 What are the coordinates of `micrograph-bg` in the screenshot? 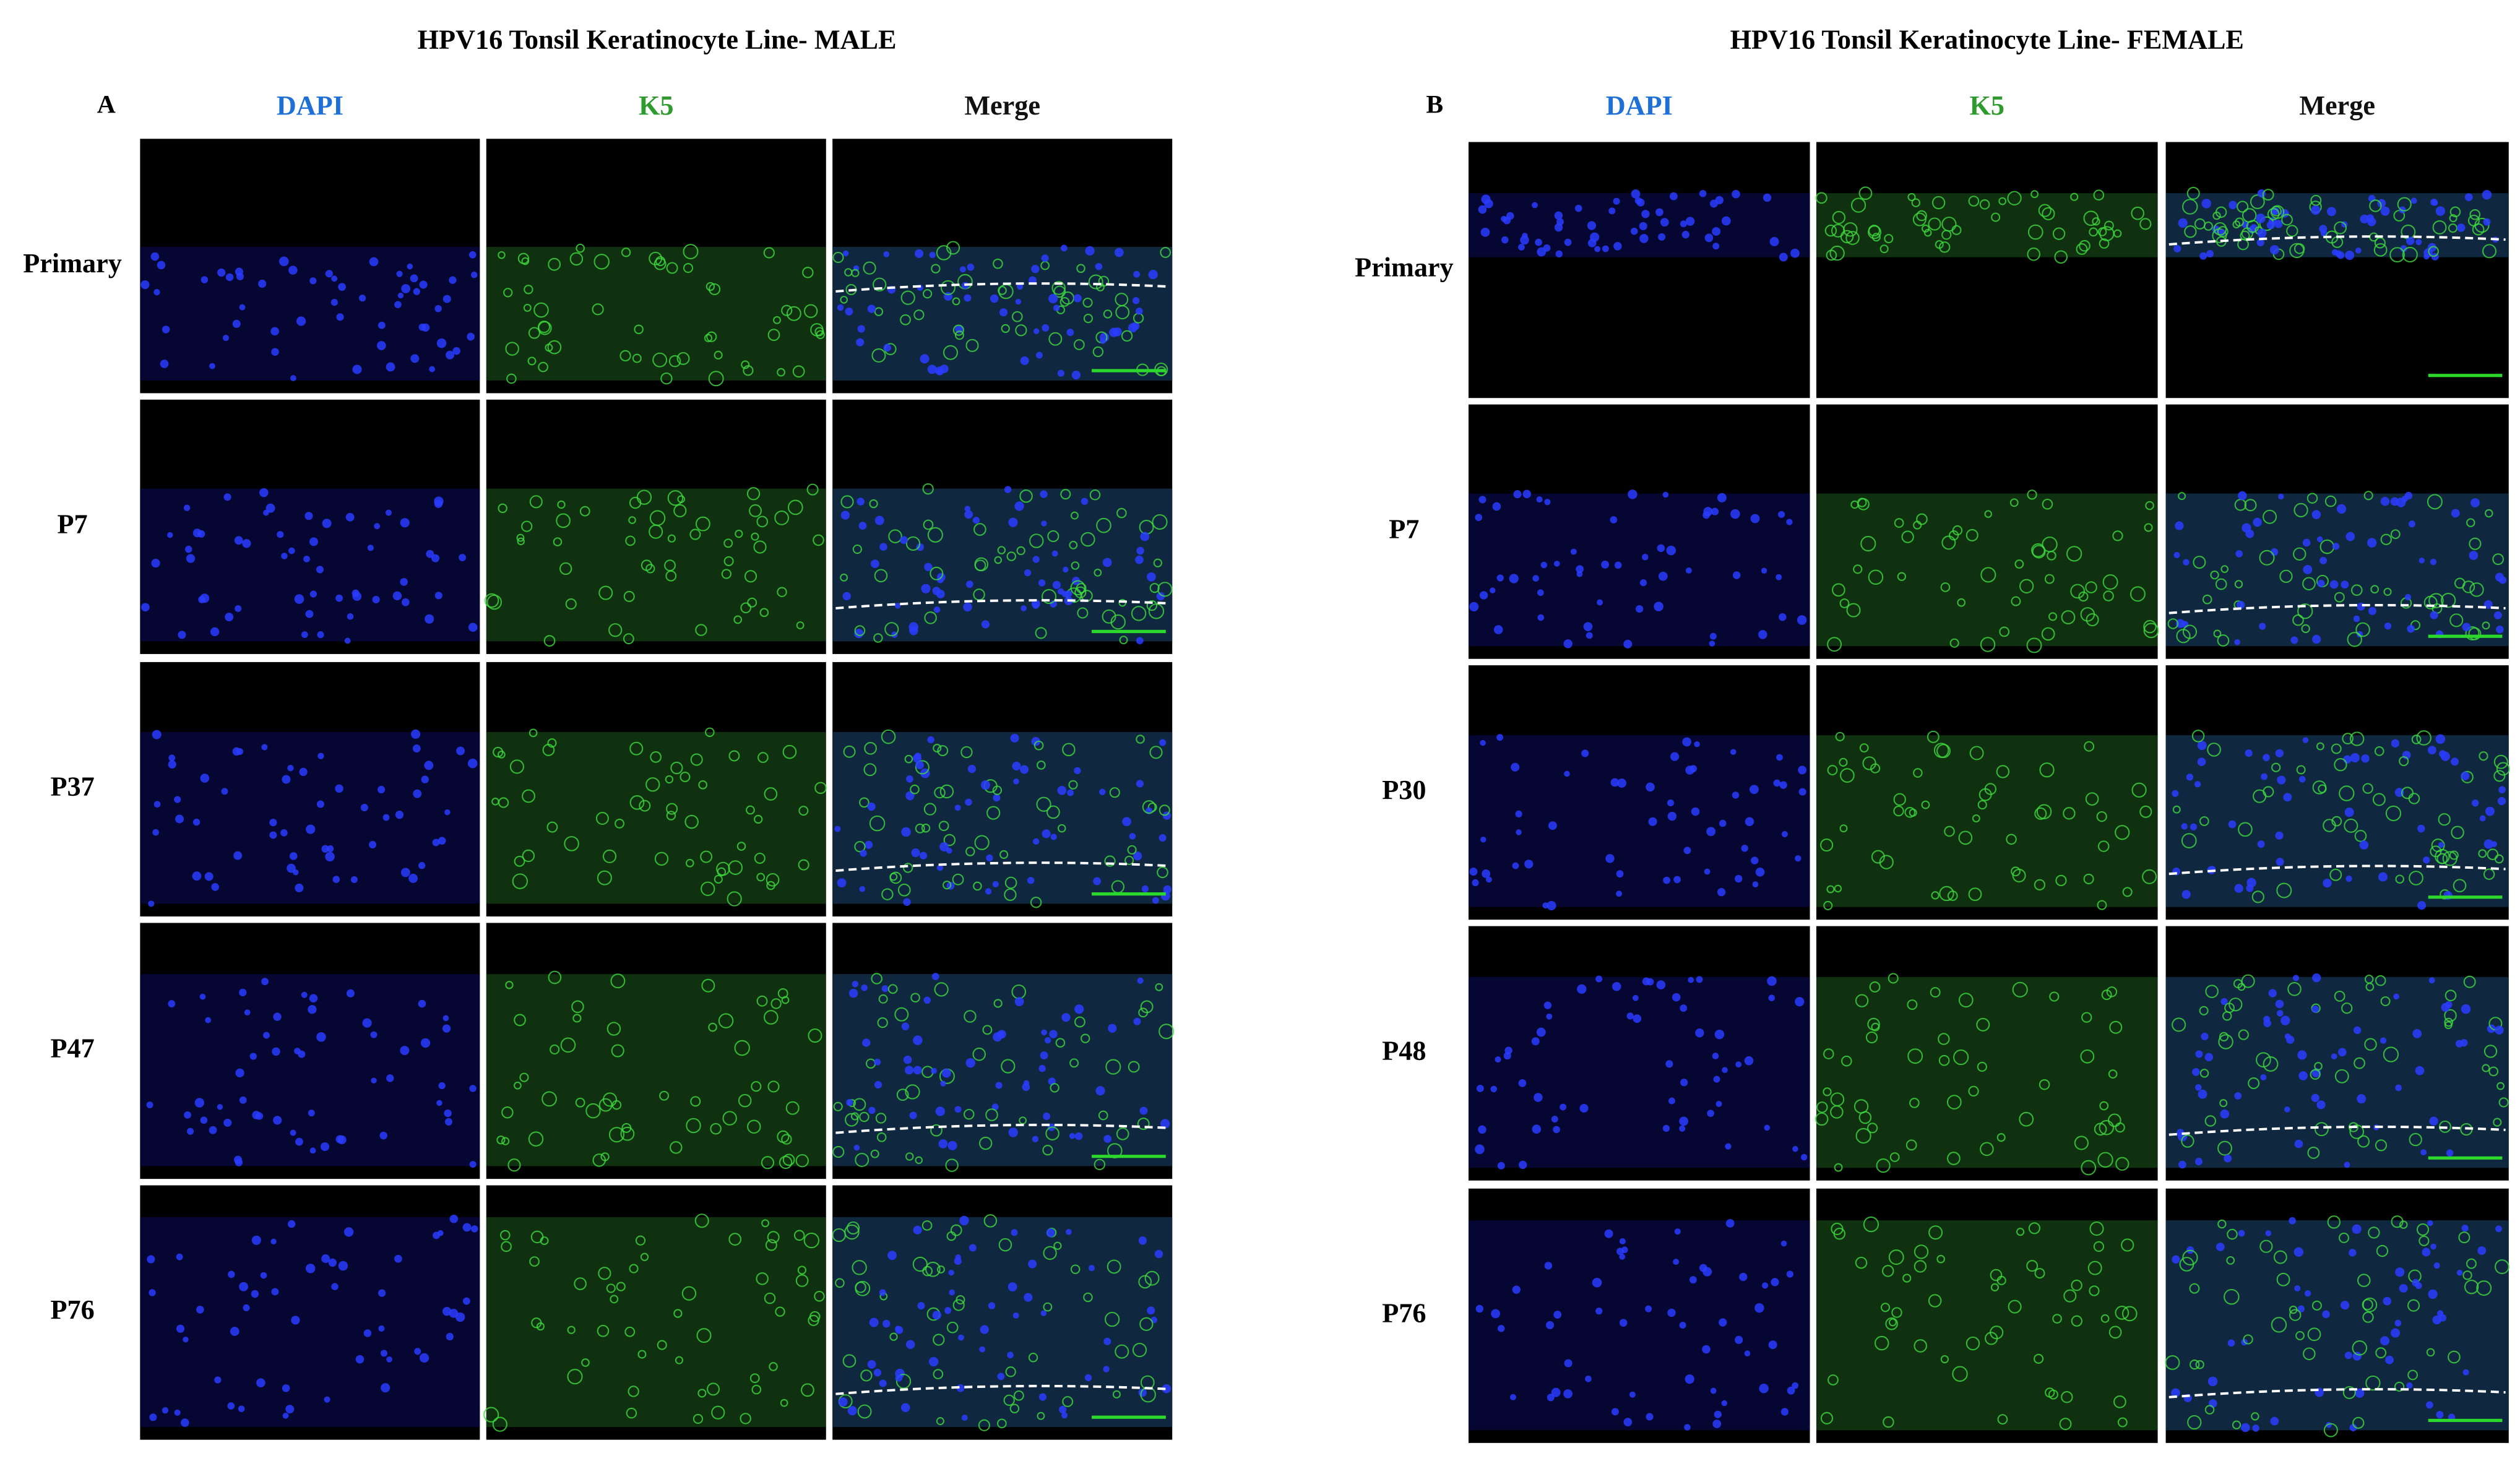 It's located at (2337, 270).